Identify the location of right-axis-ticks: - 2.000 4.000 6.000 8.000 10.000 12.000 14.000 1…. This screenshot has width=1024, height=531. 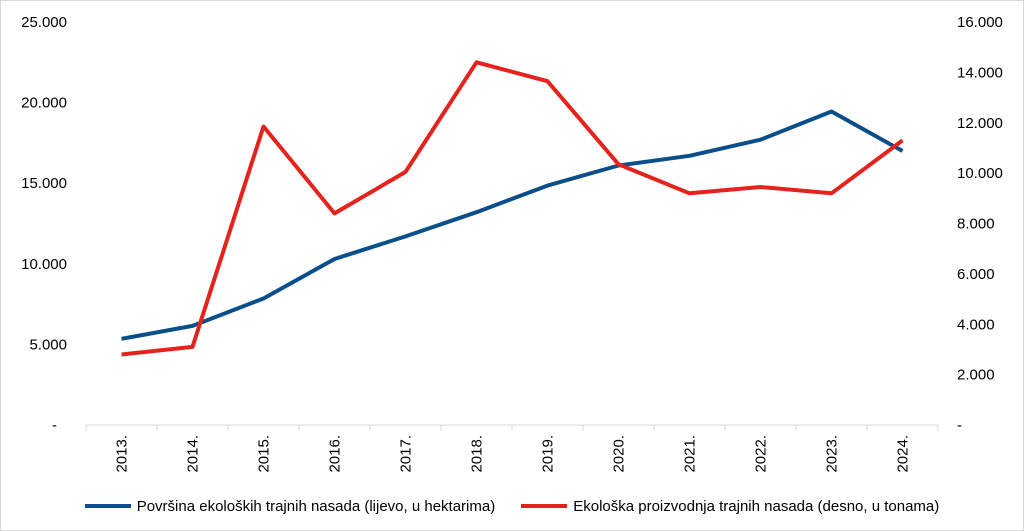
(980, 224).